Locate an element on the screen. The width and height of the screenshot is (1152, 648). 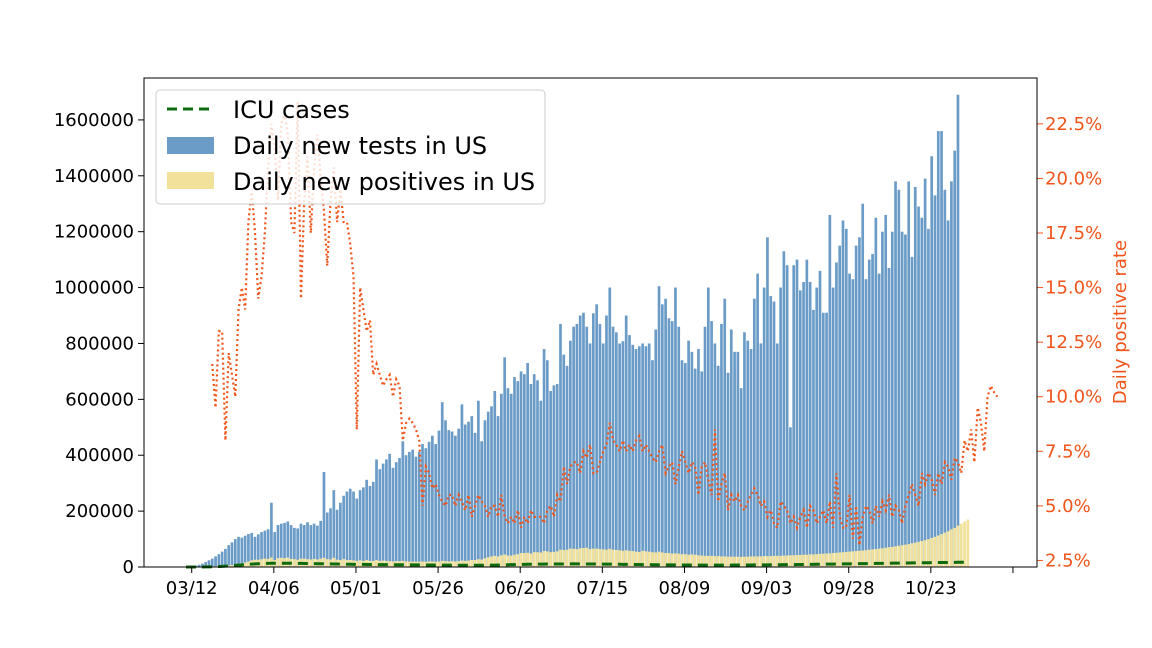
legend-tests-label: Daily new tests in US is located at coordinates (360, 146).